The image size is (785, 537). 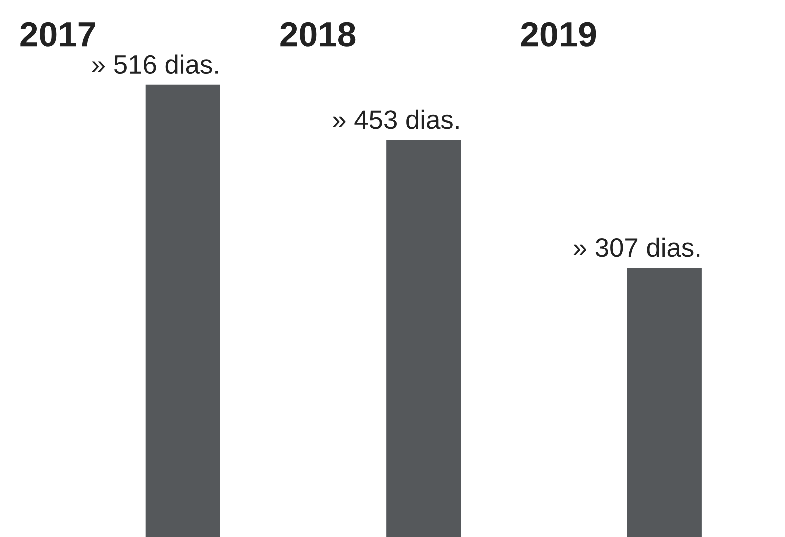 I want to click on data-label: » 453 dias., so click(x=396, y=120).